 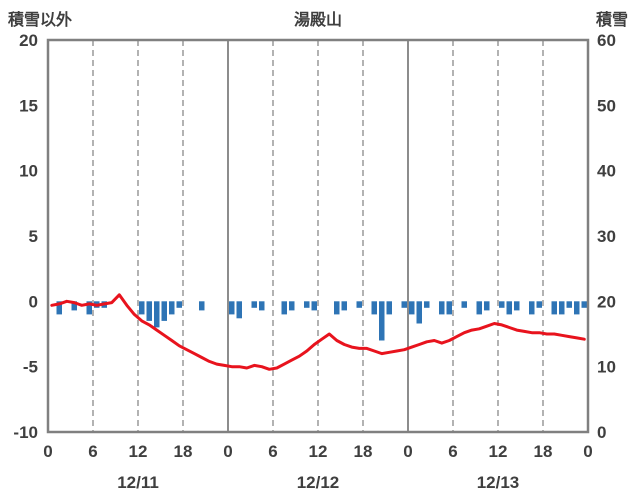 I want to click on left-axis-tick: -10, so click(x=25, y=432).